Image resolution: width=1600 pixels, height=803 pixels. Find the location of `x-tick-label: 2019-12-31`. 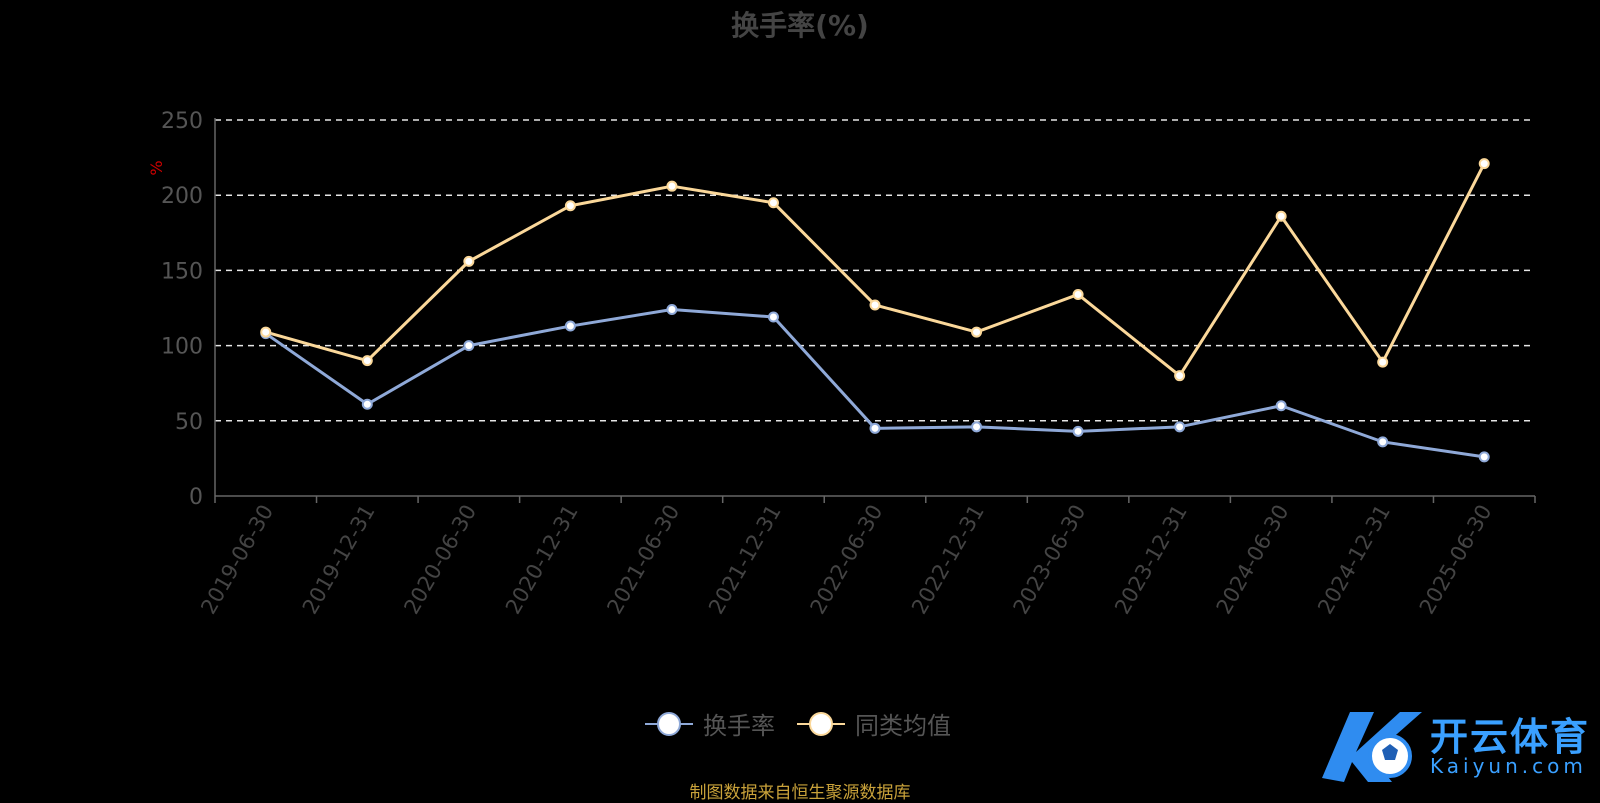

x-tick-label: 2019-12-31 is located at coordinates (339, 560).